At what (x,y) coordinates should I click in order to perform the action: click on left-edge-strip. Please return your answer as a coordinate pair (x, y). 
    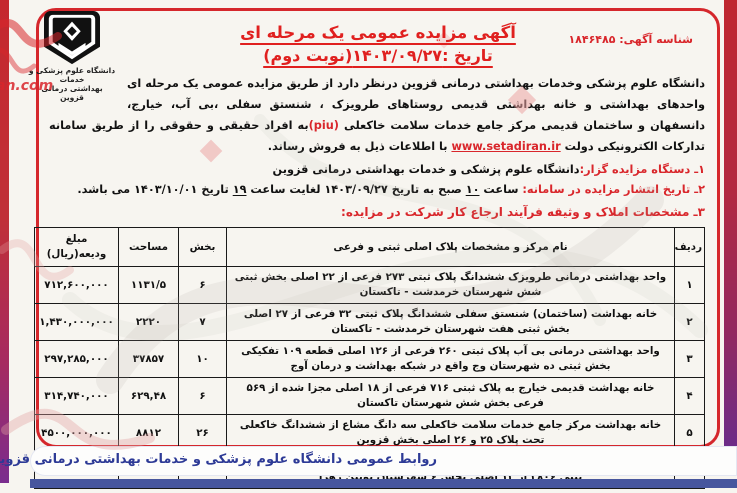
    Looking at the image, I should click on (4, 241).